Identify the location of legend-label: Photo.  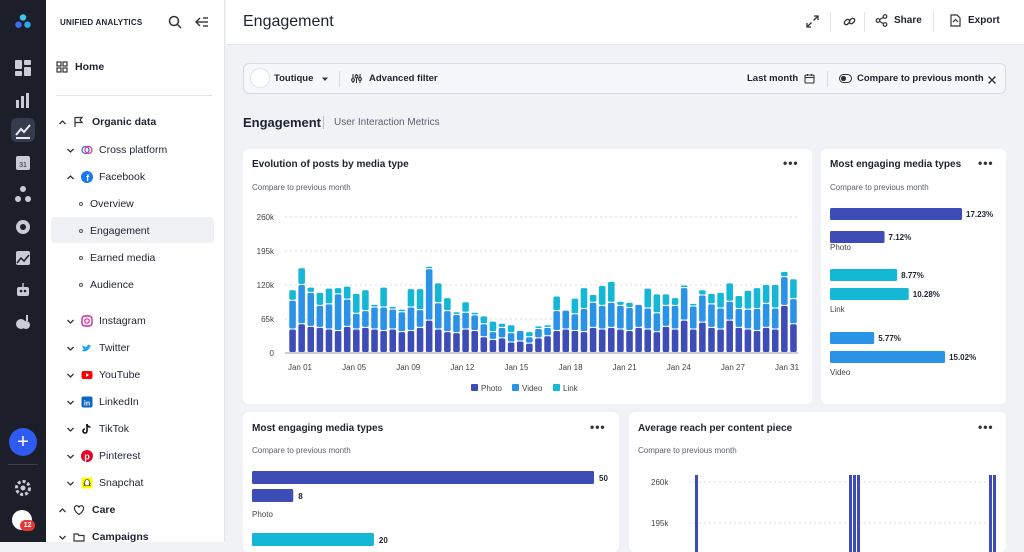
(491, 388).